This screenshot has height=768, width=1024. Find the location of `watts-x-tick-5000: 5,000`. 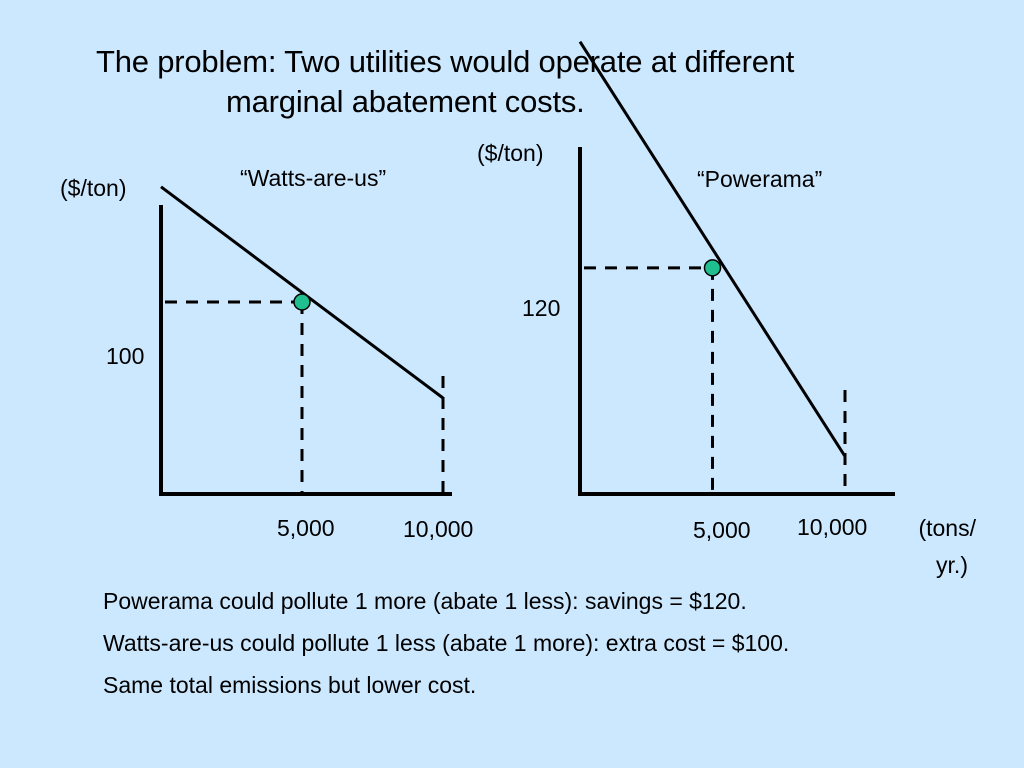

watts-x-tick-5000: 5,000 is located at coordinates (306, 528).